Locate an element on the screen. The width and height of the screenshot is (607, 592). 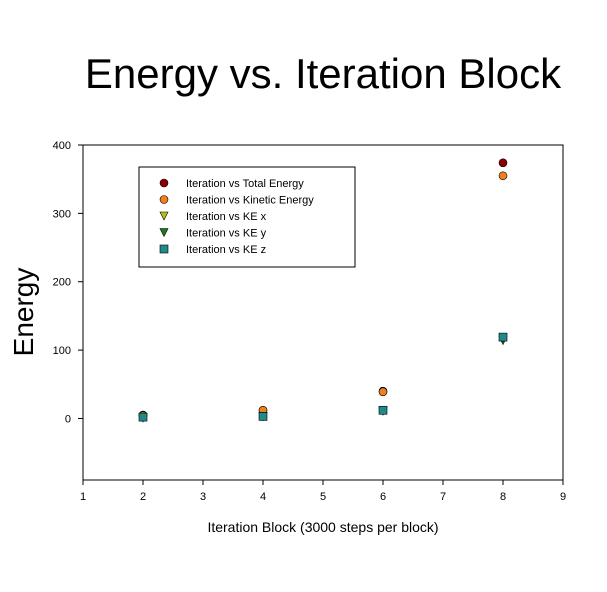
x-tick-label: 7 is located at coordinates (443, 497).